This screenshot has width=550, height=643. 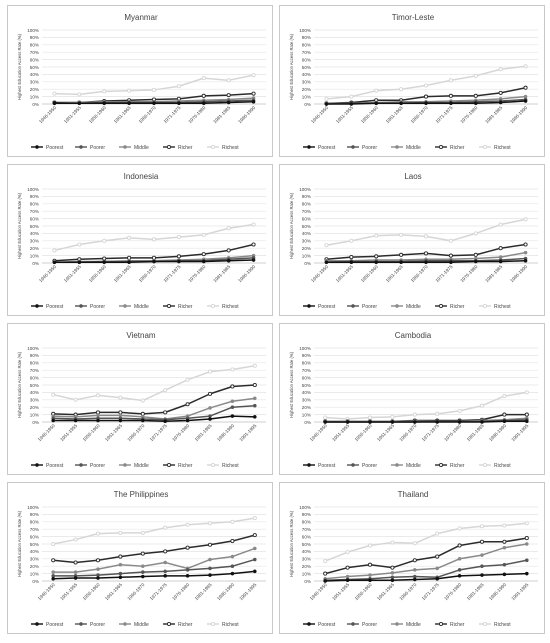 What do you see at coordinates (305, 30) in the screenshot?
I see `y-tick-label: 100%` at bounding box center [305, 30].